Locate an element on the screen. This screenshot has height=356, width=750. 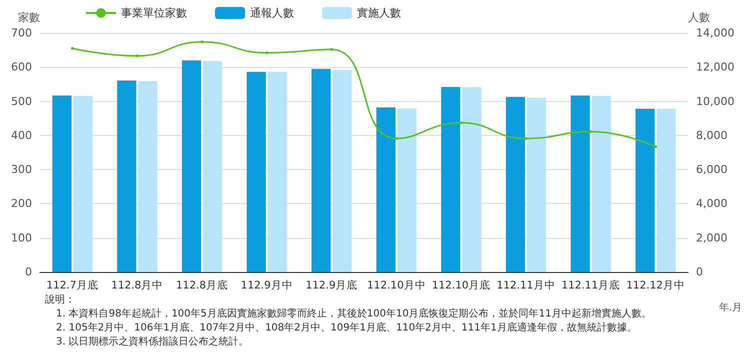
x-axis-title: 年.月 is located at coordinates (730, 308).